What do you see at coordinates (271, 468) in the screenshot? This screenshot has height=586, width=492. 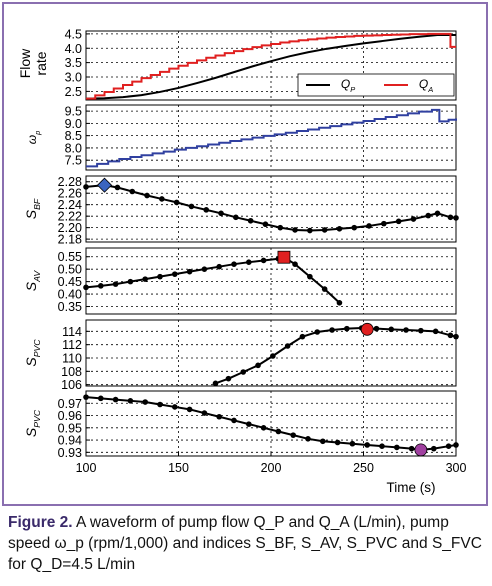 I see `x-tick-label: 200` at bounding box center [271, 468].